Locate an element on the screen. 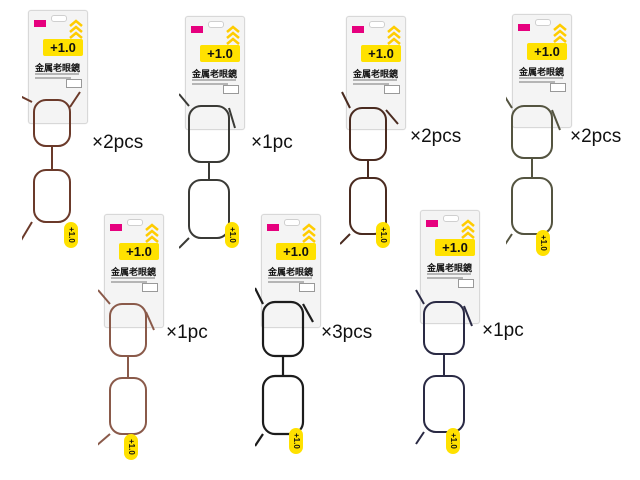  product-6: +1.0 金属老眼鏡 +1.0 ×3pcs is located at coordinates (333, 334).